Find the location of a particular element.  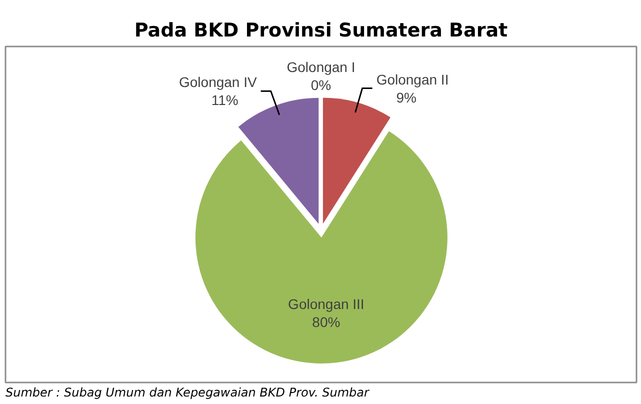

chart-title: Pada BKD Provinsi Sumatera Barat is located at coordinates (321, 31).